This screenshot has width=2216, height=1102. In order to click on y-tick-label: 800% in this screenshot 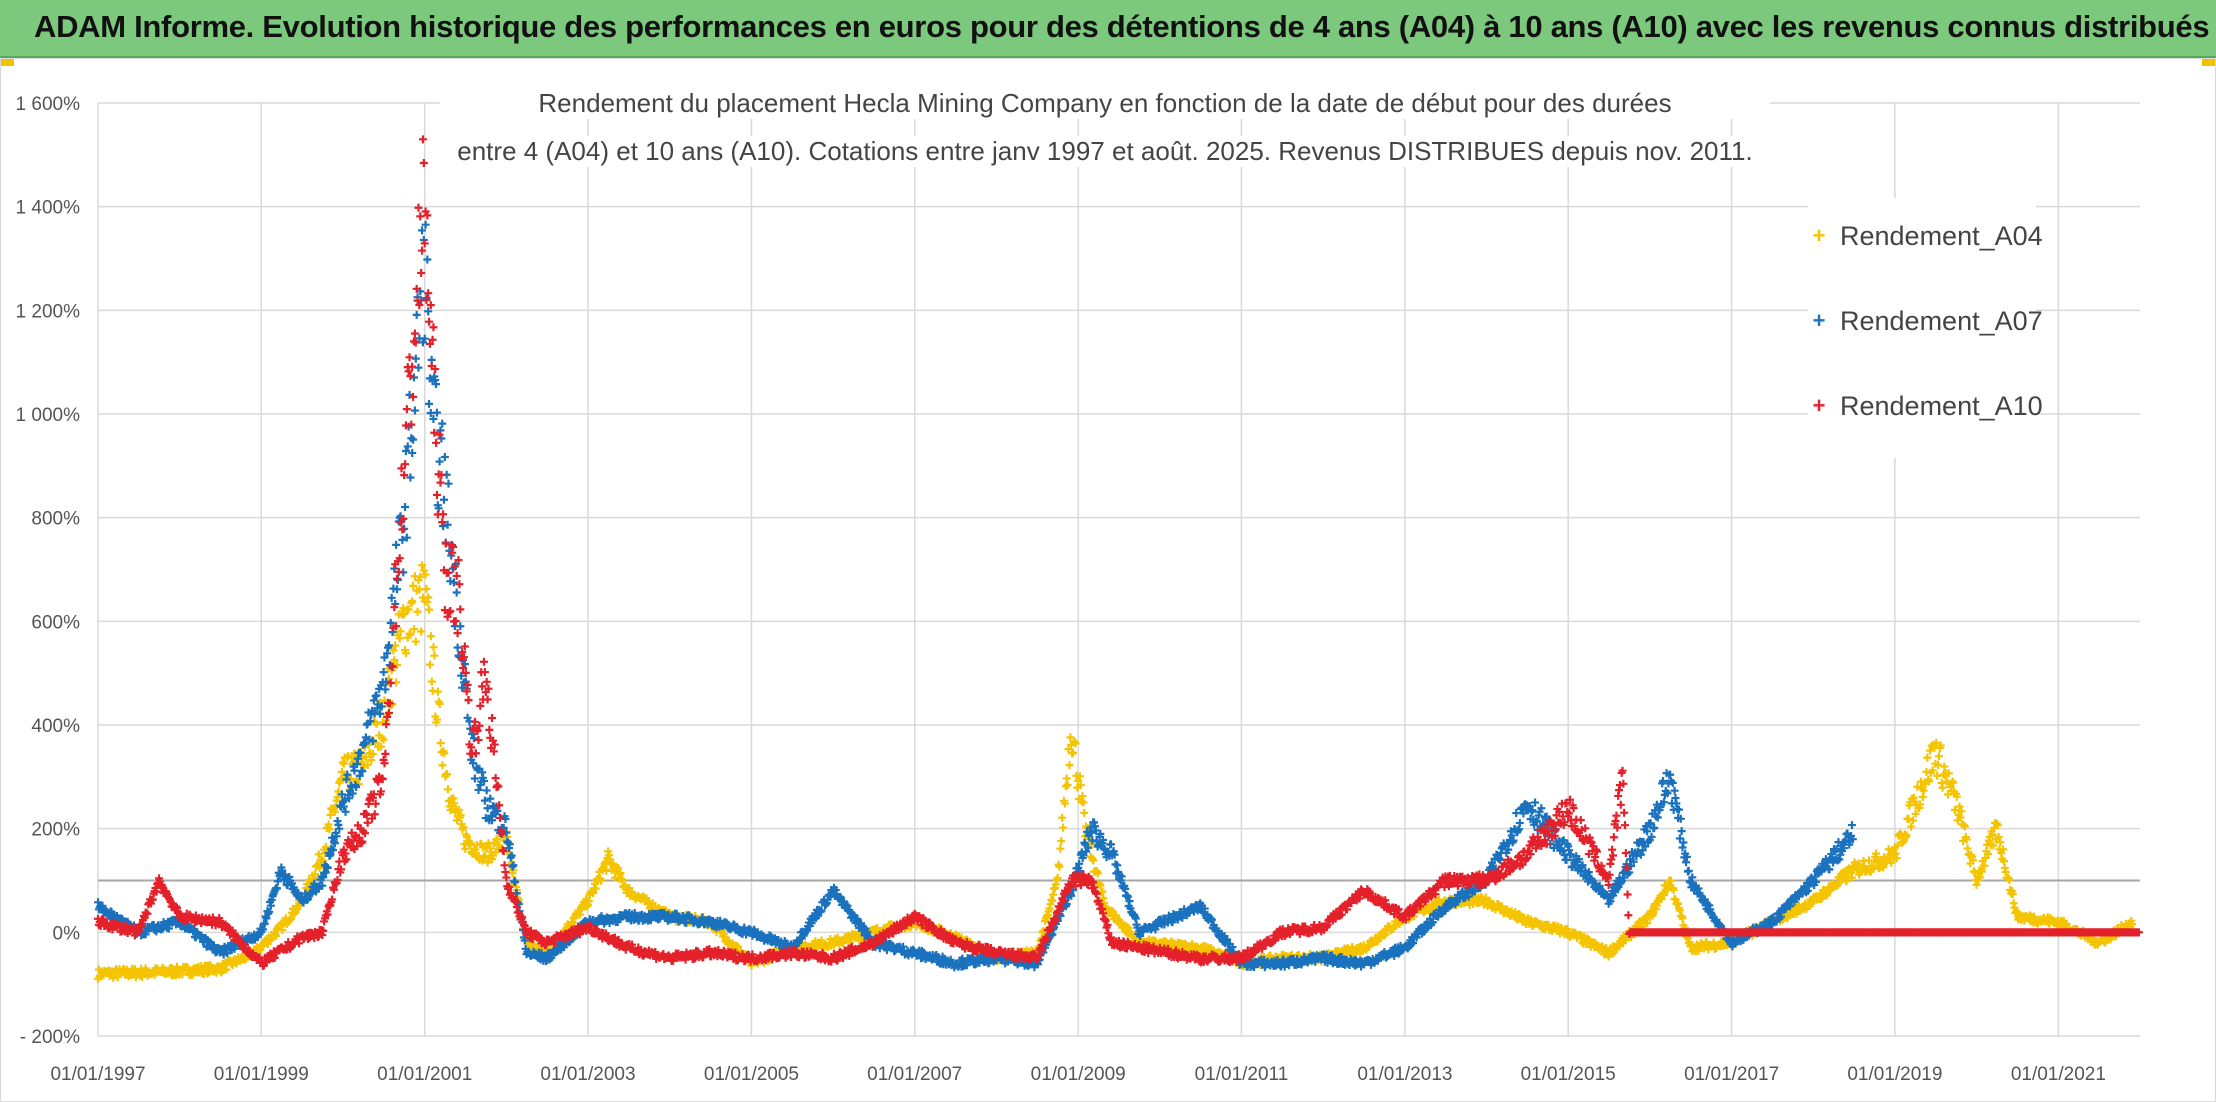, I will do `click(55, 519)`.